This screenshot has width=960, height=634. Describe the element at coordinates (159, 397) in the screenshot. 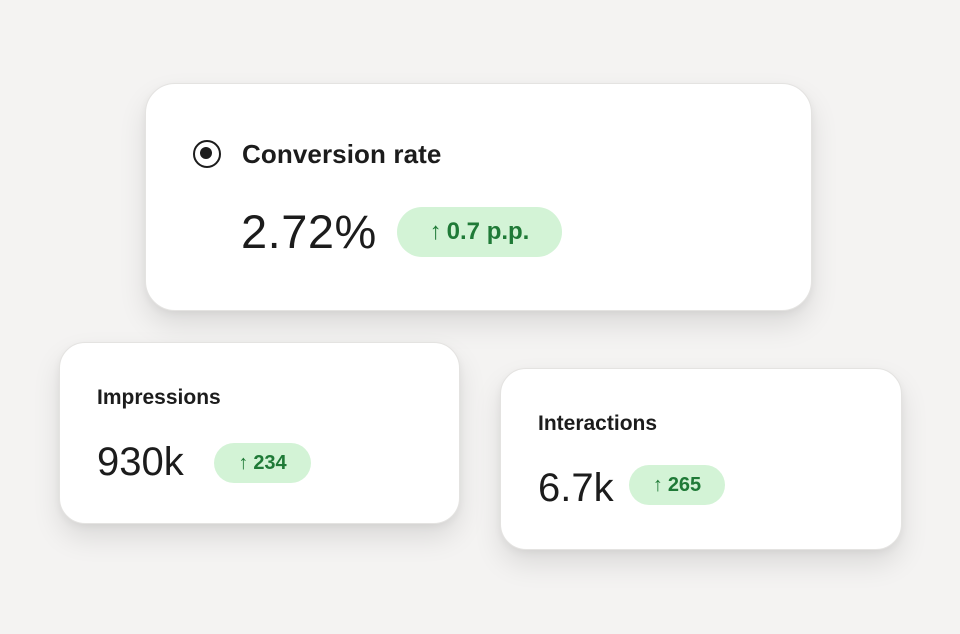

I see `impressions-title: Impressions` at that location.